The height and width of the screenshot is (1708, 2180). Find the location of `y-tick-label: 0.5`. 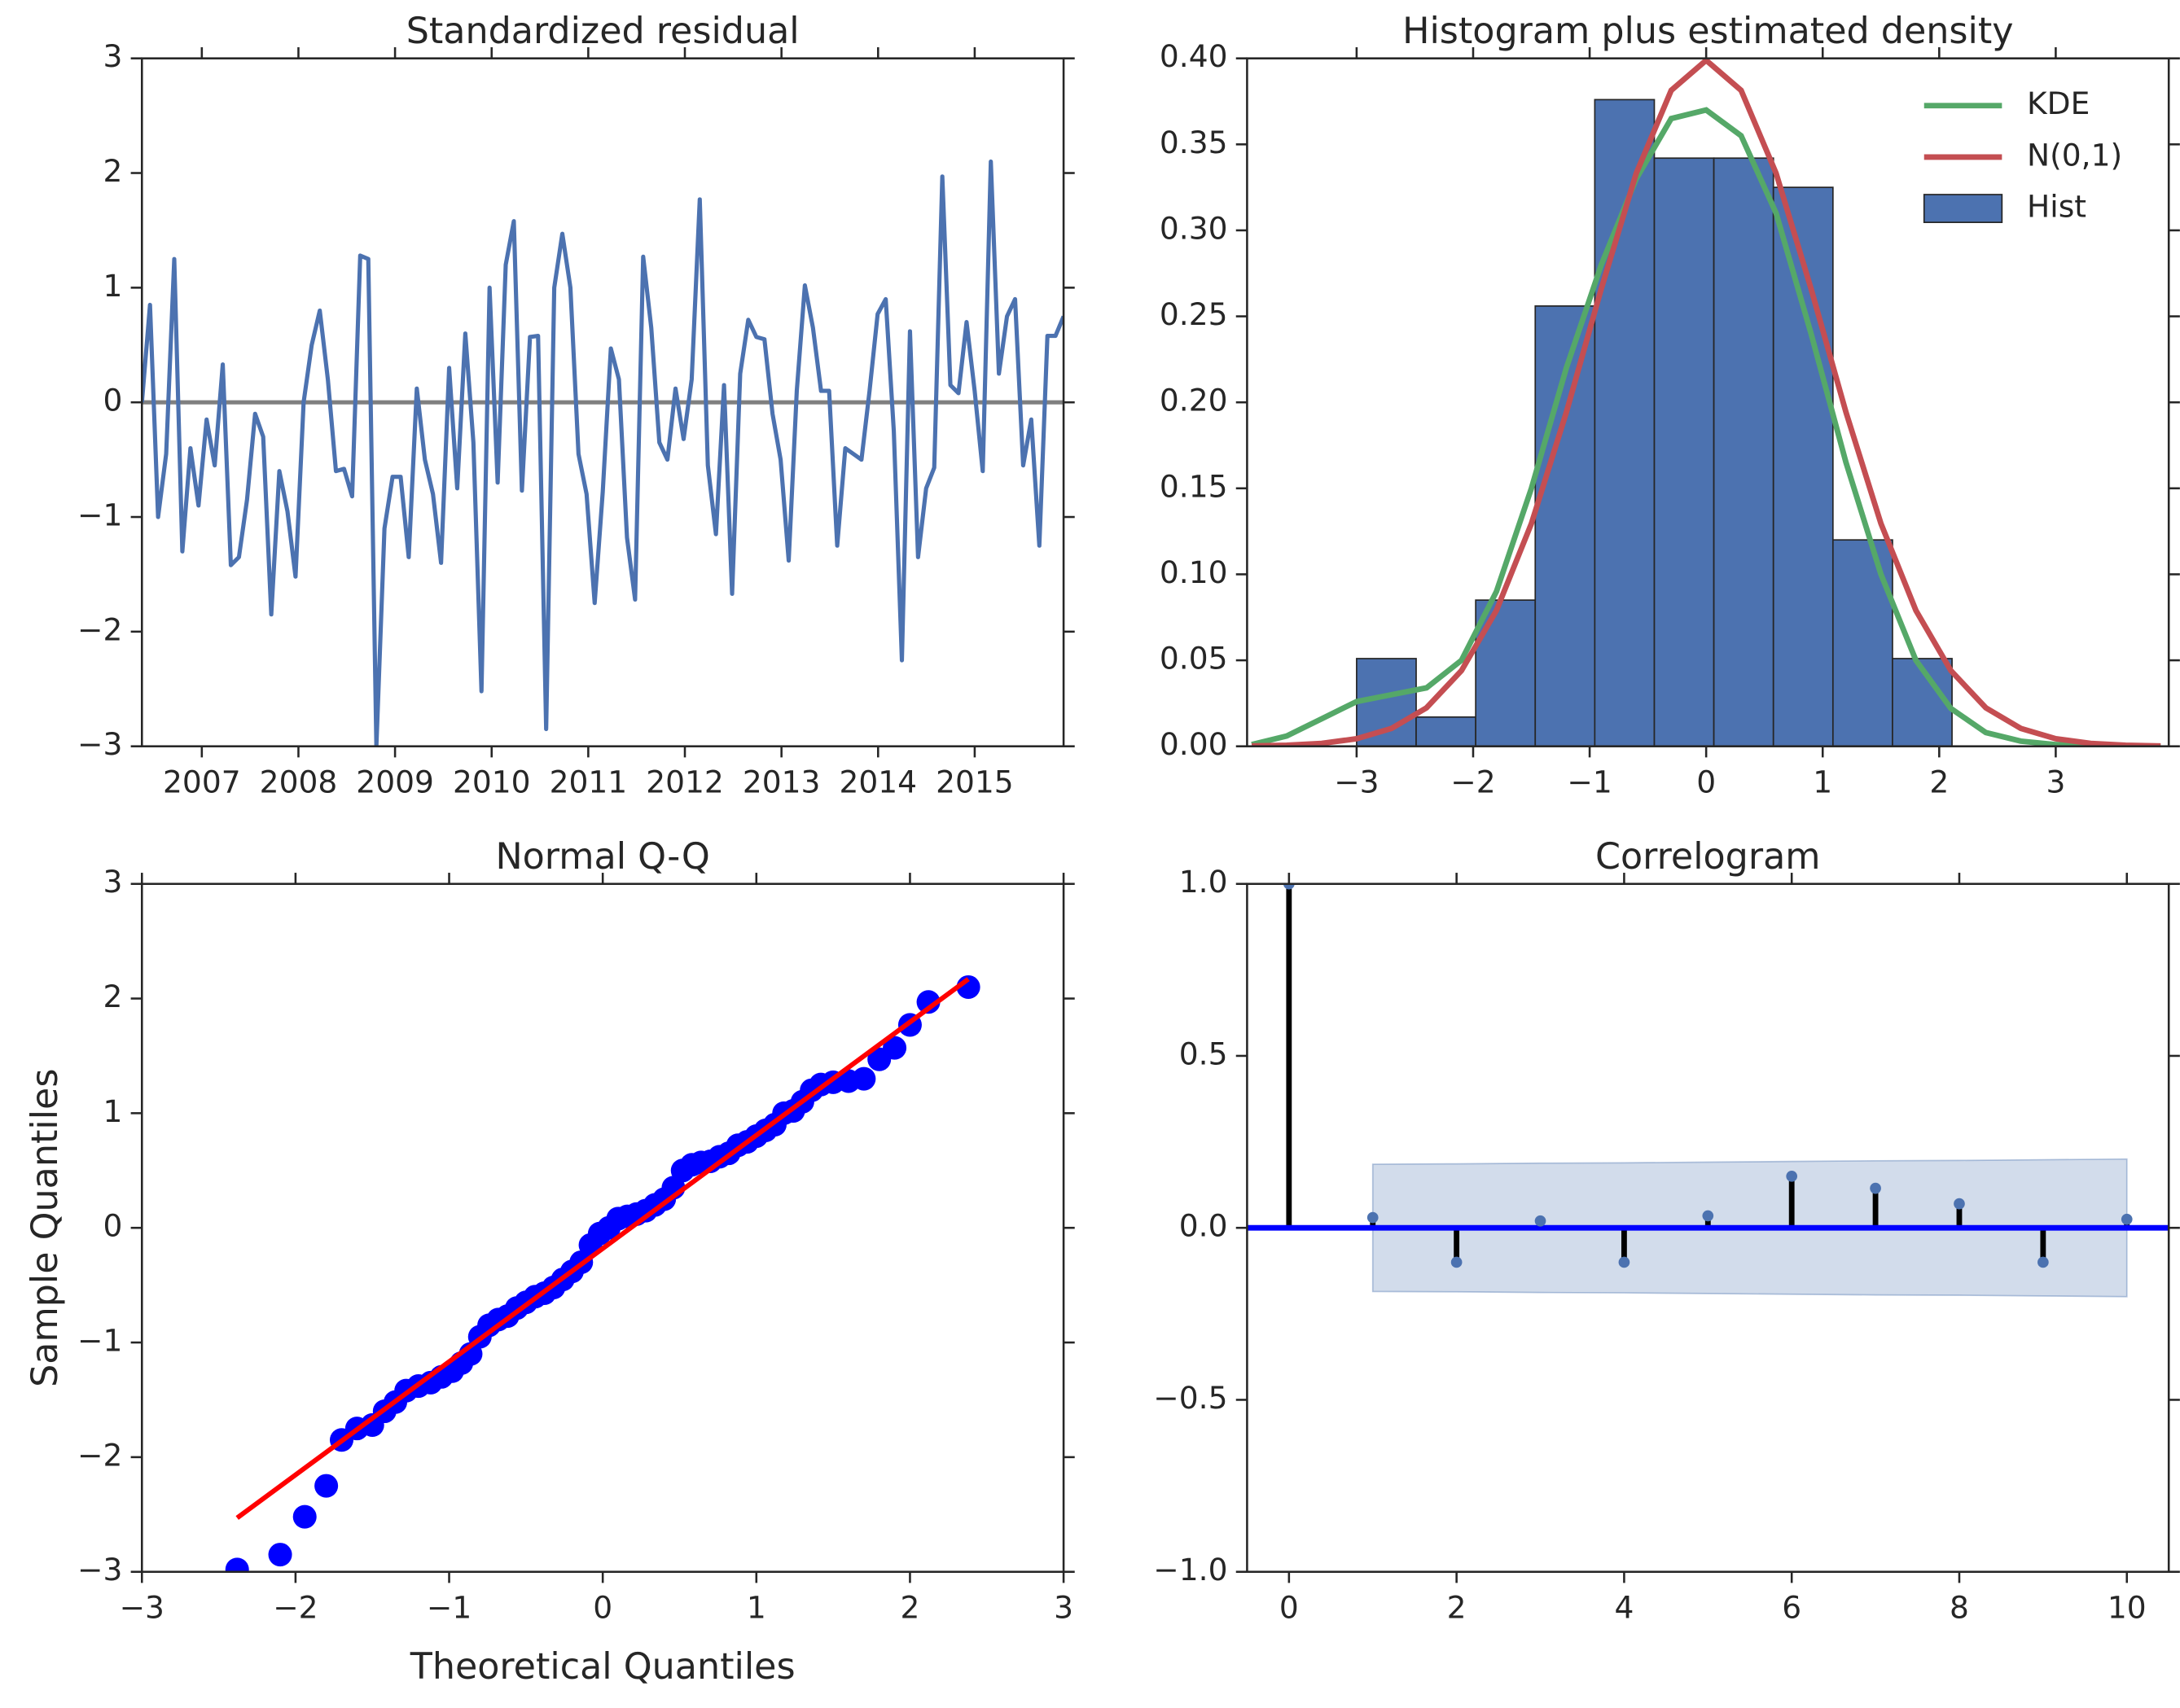

y-tick-label: 0.5 is located at coordinates (1203, 1053).